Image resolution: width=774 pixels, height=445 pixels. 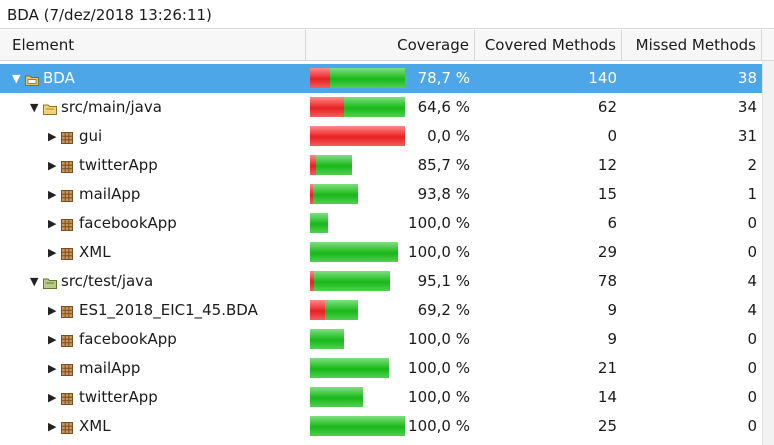 What do you see at coordinates (111, 107) in the screenshot?
I see `element-name: src/main/java` at bounding box center [111, 107].